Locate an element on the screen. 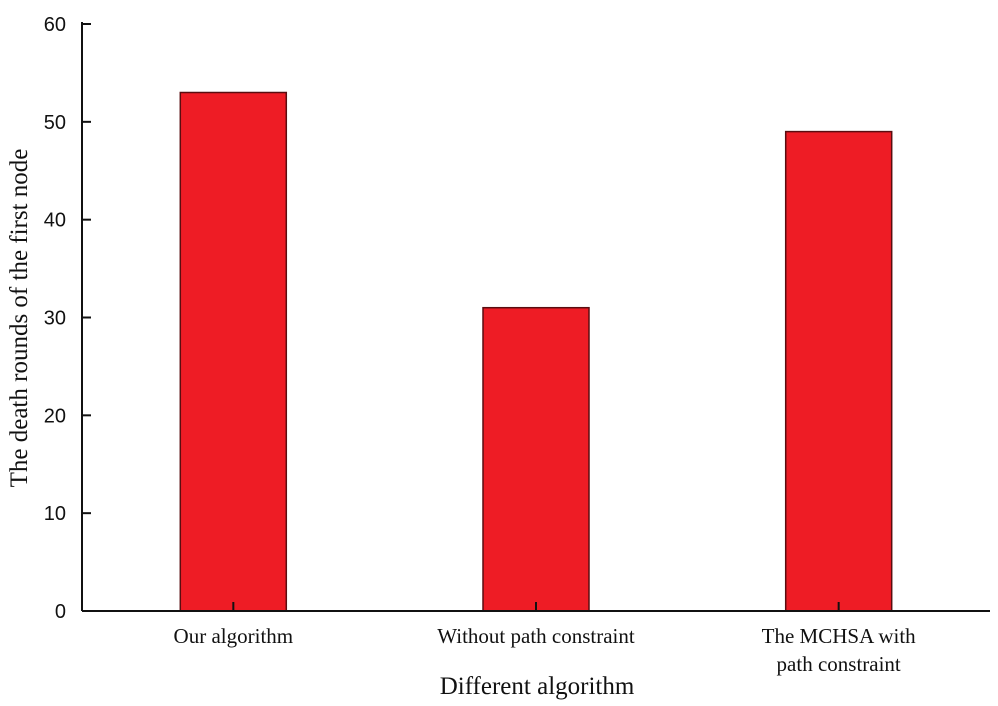 This screenshot has width=998, height=706. y-axis-title: The death rounds of the first node is located at coordinates (19, 318).